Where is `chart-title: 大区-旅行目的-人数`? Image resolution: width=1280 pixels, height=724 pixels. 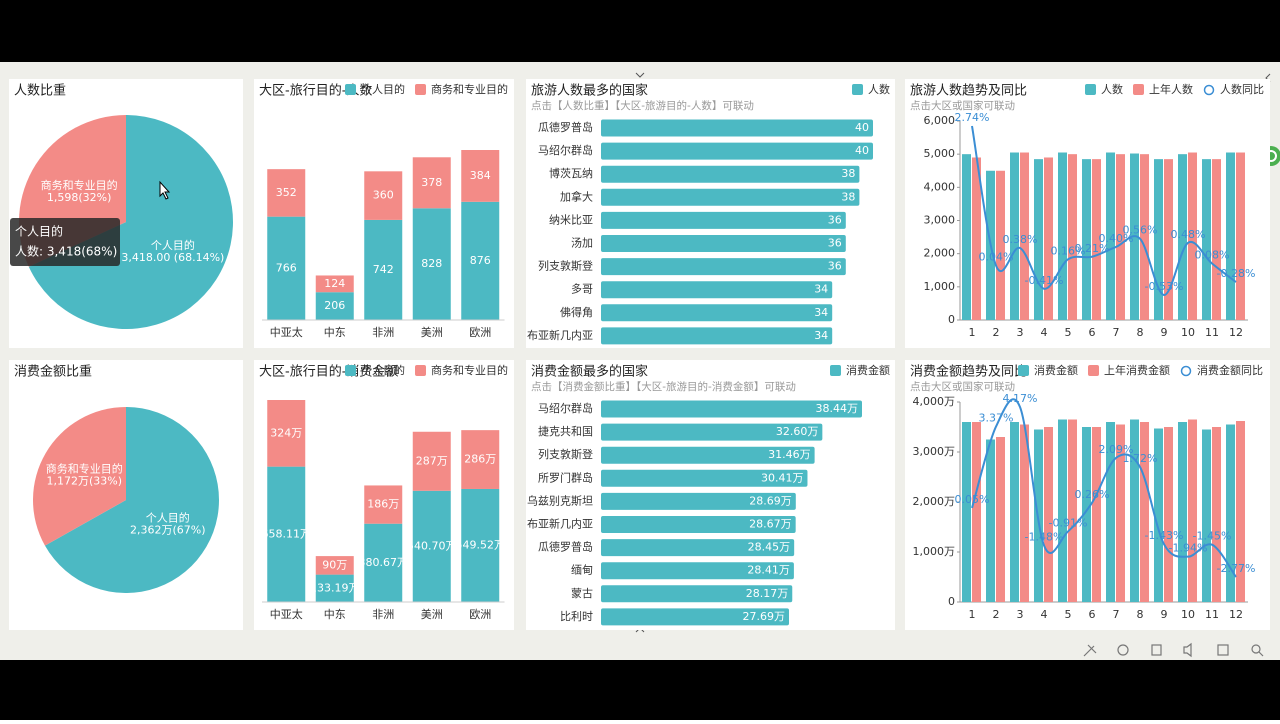
chart-title: 大区-旅行目的-人数 is located at coordinates (315, 91).